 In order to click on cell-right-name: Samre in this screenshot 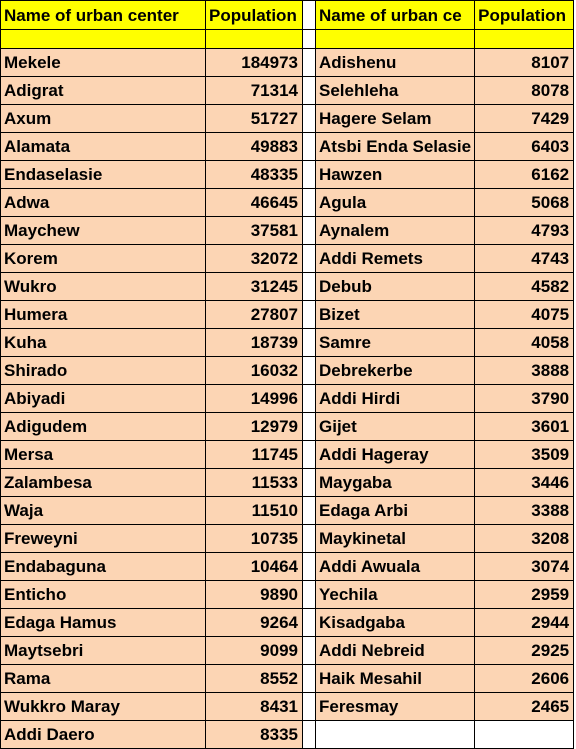, I will do `click(395, 342)`.